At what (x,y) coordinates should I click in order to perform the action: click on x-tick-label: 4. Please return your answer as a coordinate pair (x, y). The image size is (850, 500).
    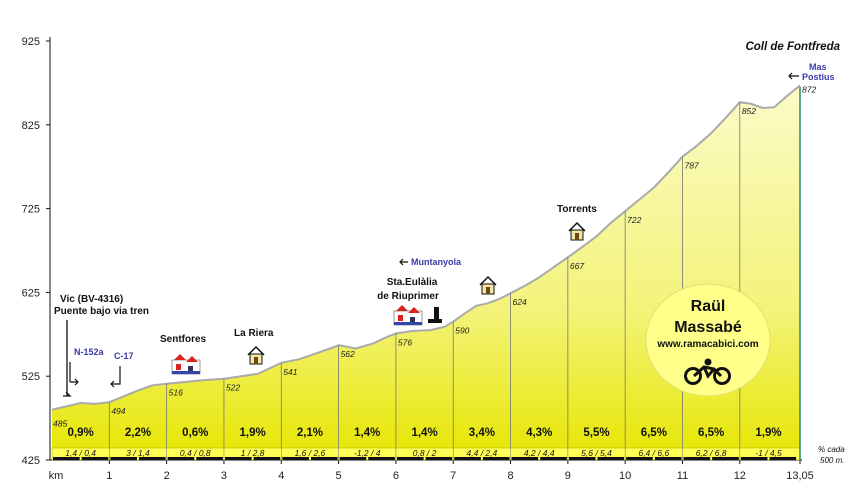
    Looking at the image, I should click on (281, 476).